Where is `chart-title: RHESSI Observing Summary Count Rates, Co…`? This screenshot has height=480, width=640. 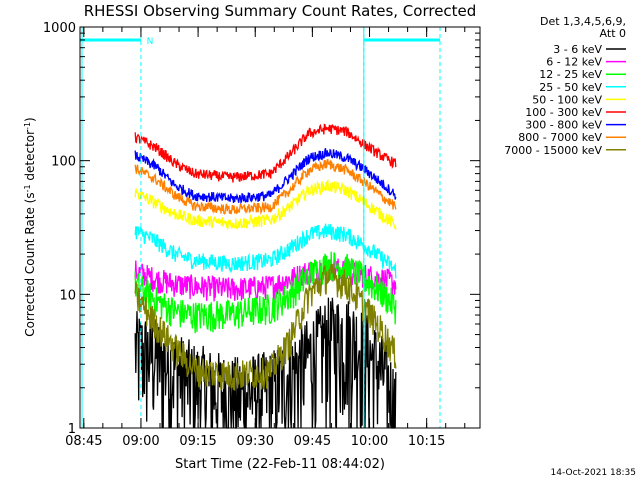
chart-title: RHESSI Observing Summary Count Rates, Co… is located at coordinates (280, 11).